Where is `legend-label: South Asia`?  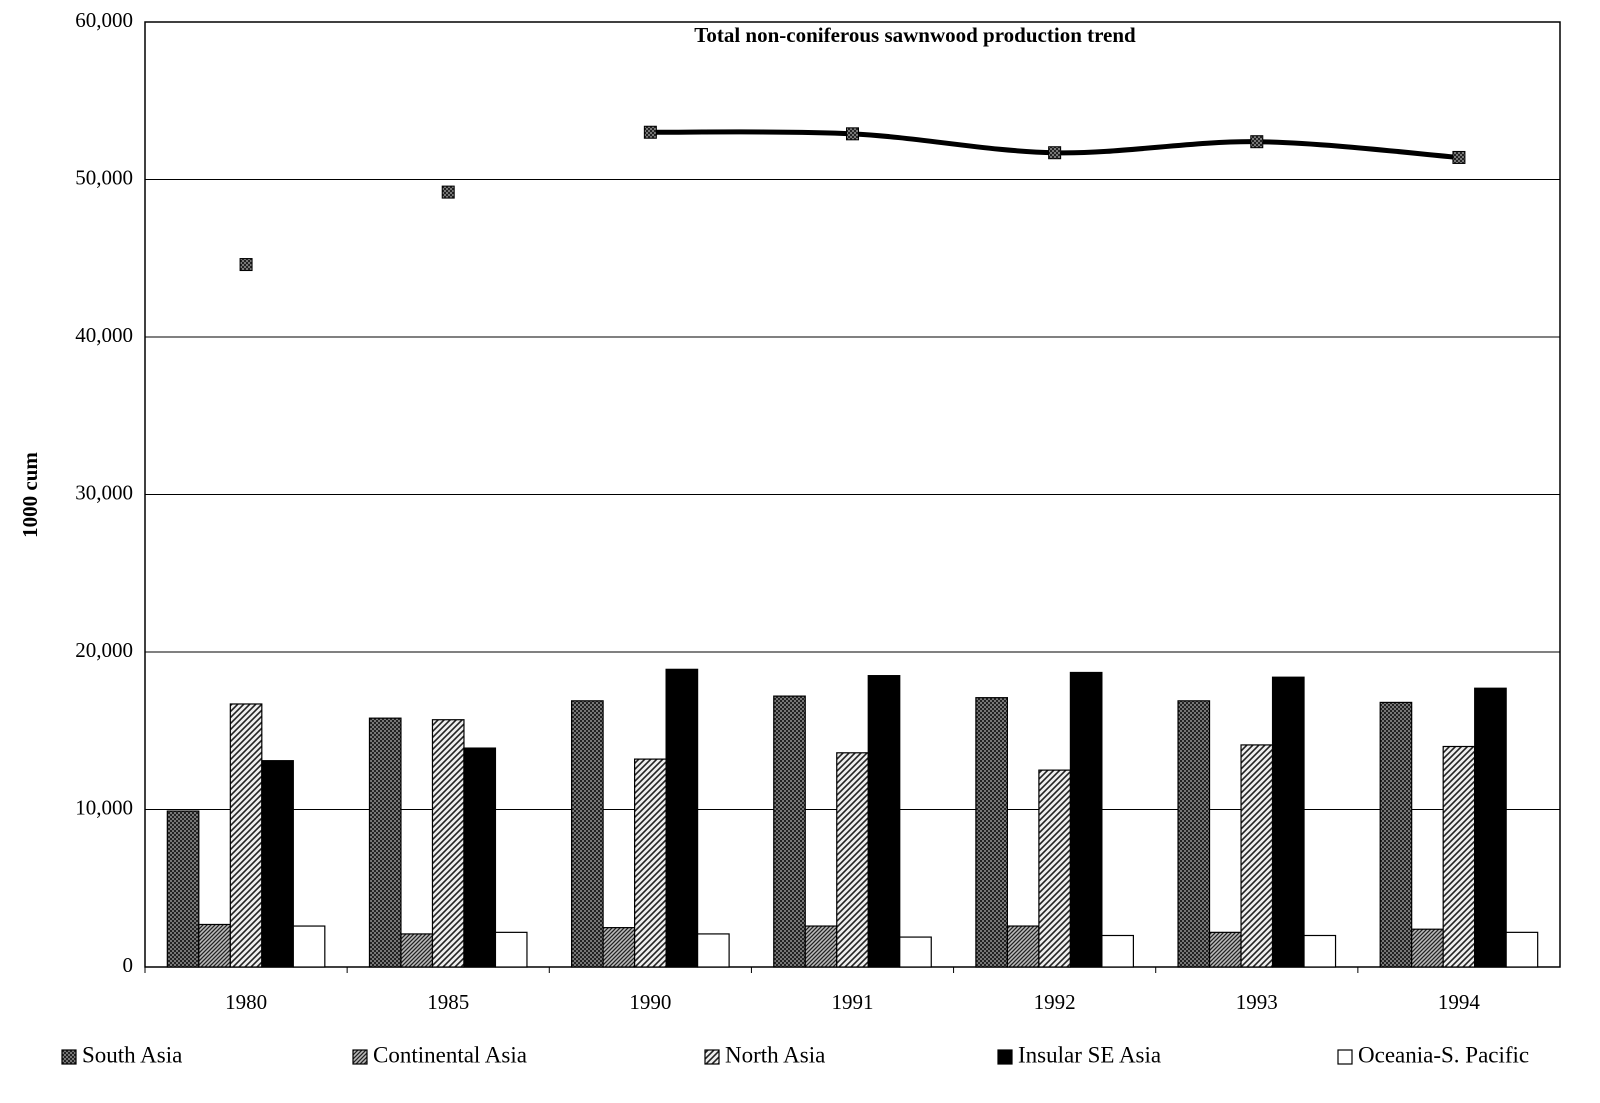 legend-label: South Asia is located at coordinates (132, 1054).